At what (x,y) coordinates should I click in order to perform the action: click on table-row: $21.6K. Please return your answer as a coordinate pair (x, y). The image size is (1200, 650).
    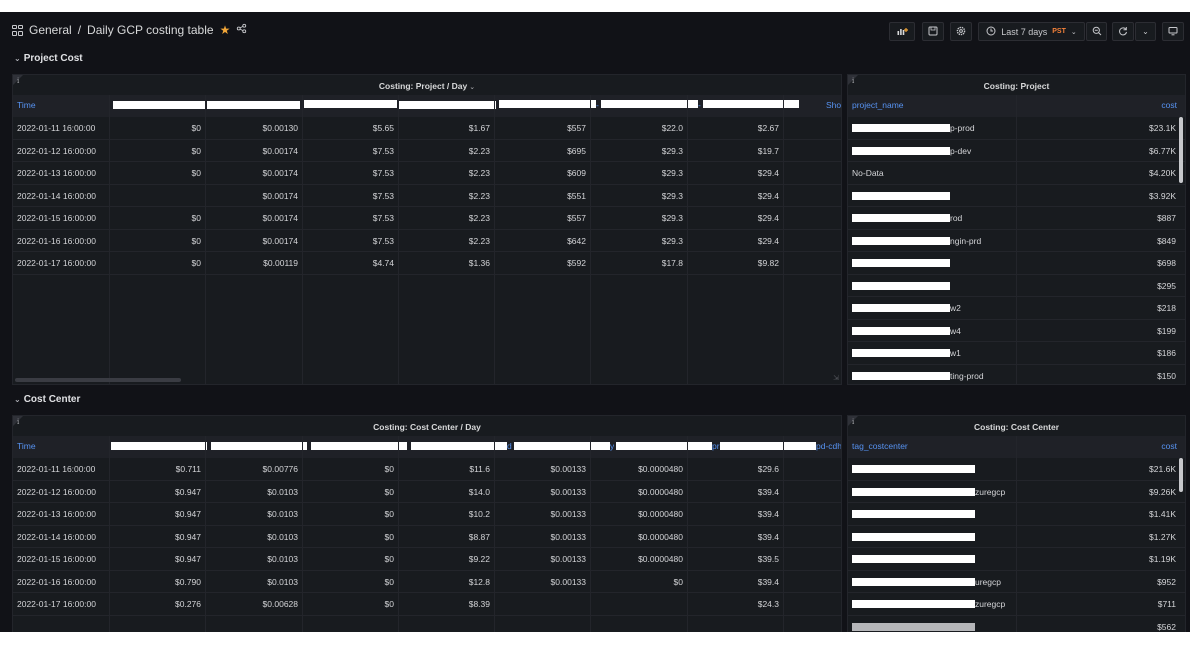
    Looking at the image, I should click on (1016, 469).